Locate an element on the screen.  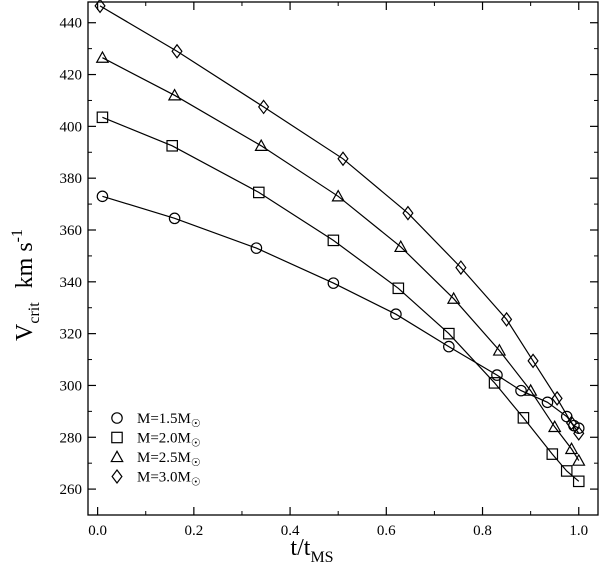
y-tick-label: 420 is located at coordinates (71, 76).